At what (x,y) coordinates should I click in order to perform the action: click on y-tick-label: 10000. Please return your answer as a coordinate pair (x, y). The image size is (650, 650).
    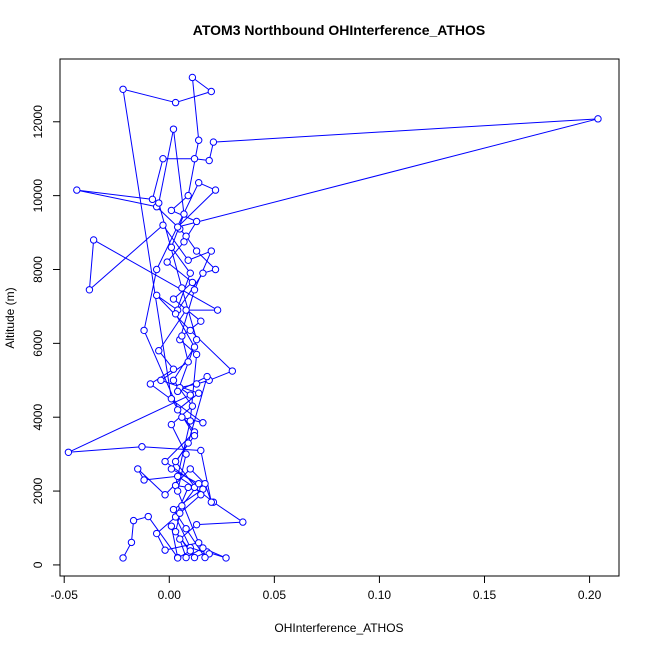
    Looking at the image, I should click on (38, 196).